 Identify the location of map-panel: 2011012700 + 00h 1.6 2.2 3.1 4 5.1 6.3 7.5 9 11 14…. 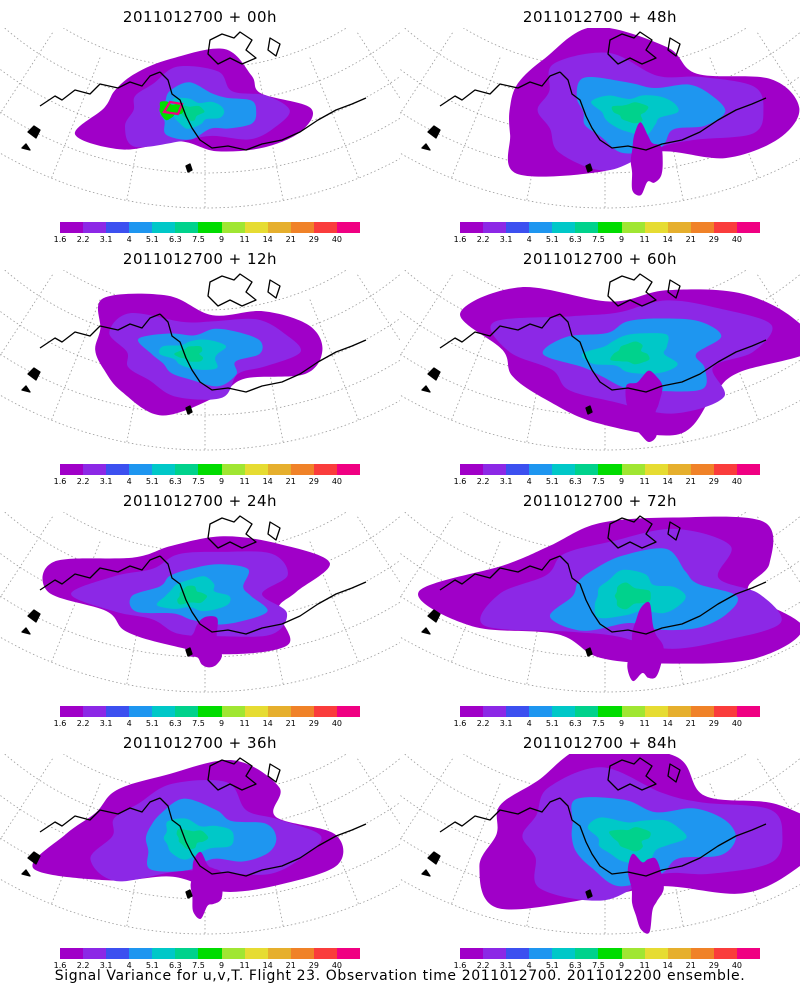
(200, 122).